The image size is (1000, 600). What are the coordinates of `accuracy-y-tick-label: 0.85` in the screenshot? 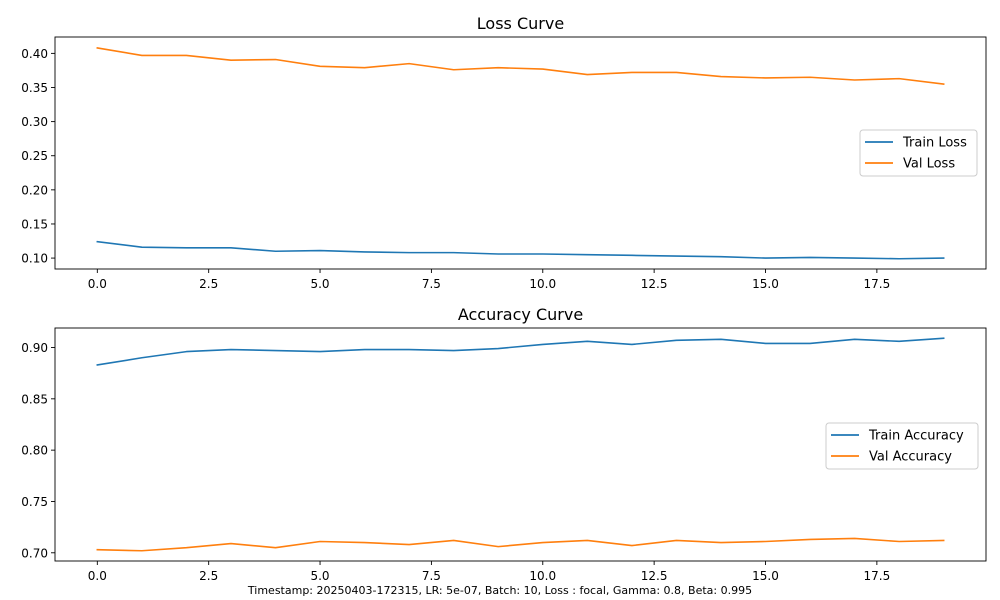 It's located at (34, 399).